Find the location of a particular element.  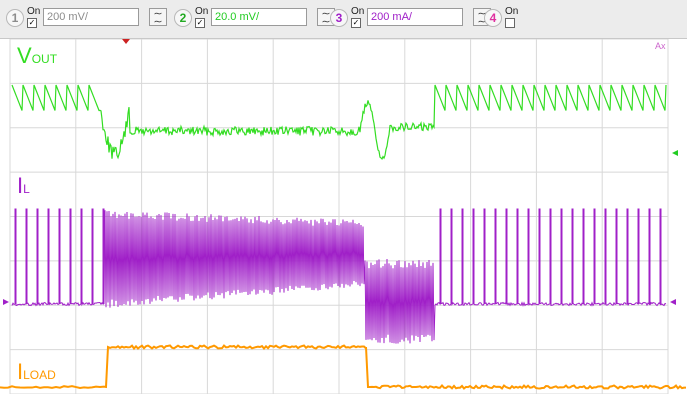

iload-label: ILOAD is located at coordinates (36, 372).